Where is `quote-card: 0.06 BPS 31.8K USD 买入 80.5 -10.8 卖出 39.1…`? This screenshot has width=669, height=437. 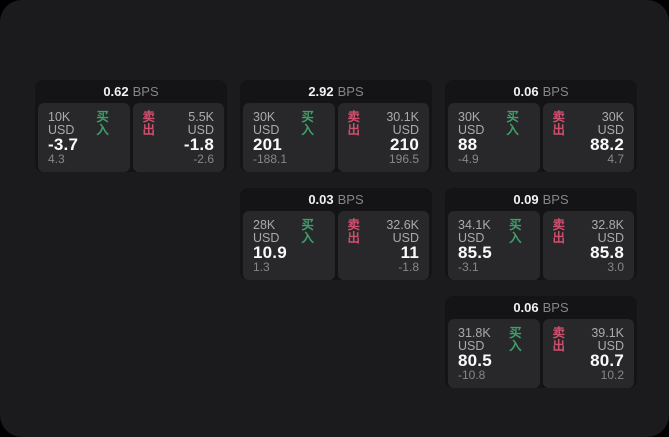
quote-card: 0.06 BPS 31.8K USD 买入 80.5 -10.8 卖出 39.1… is located at coordinates (541, 342).